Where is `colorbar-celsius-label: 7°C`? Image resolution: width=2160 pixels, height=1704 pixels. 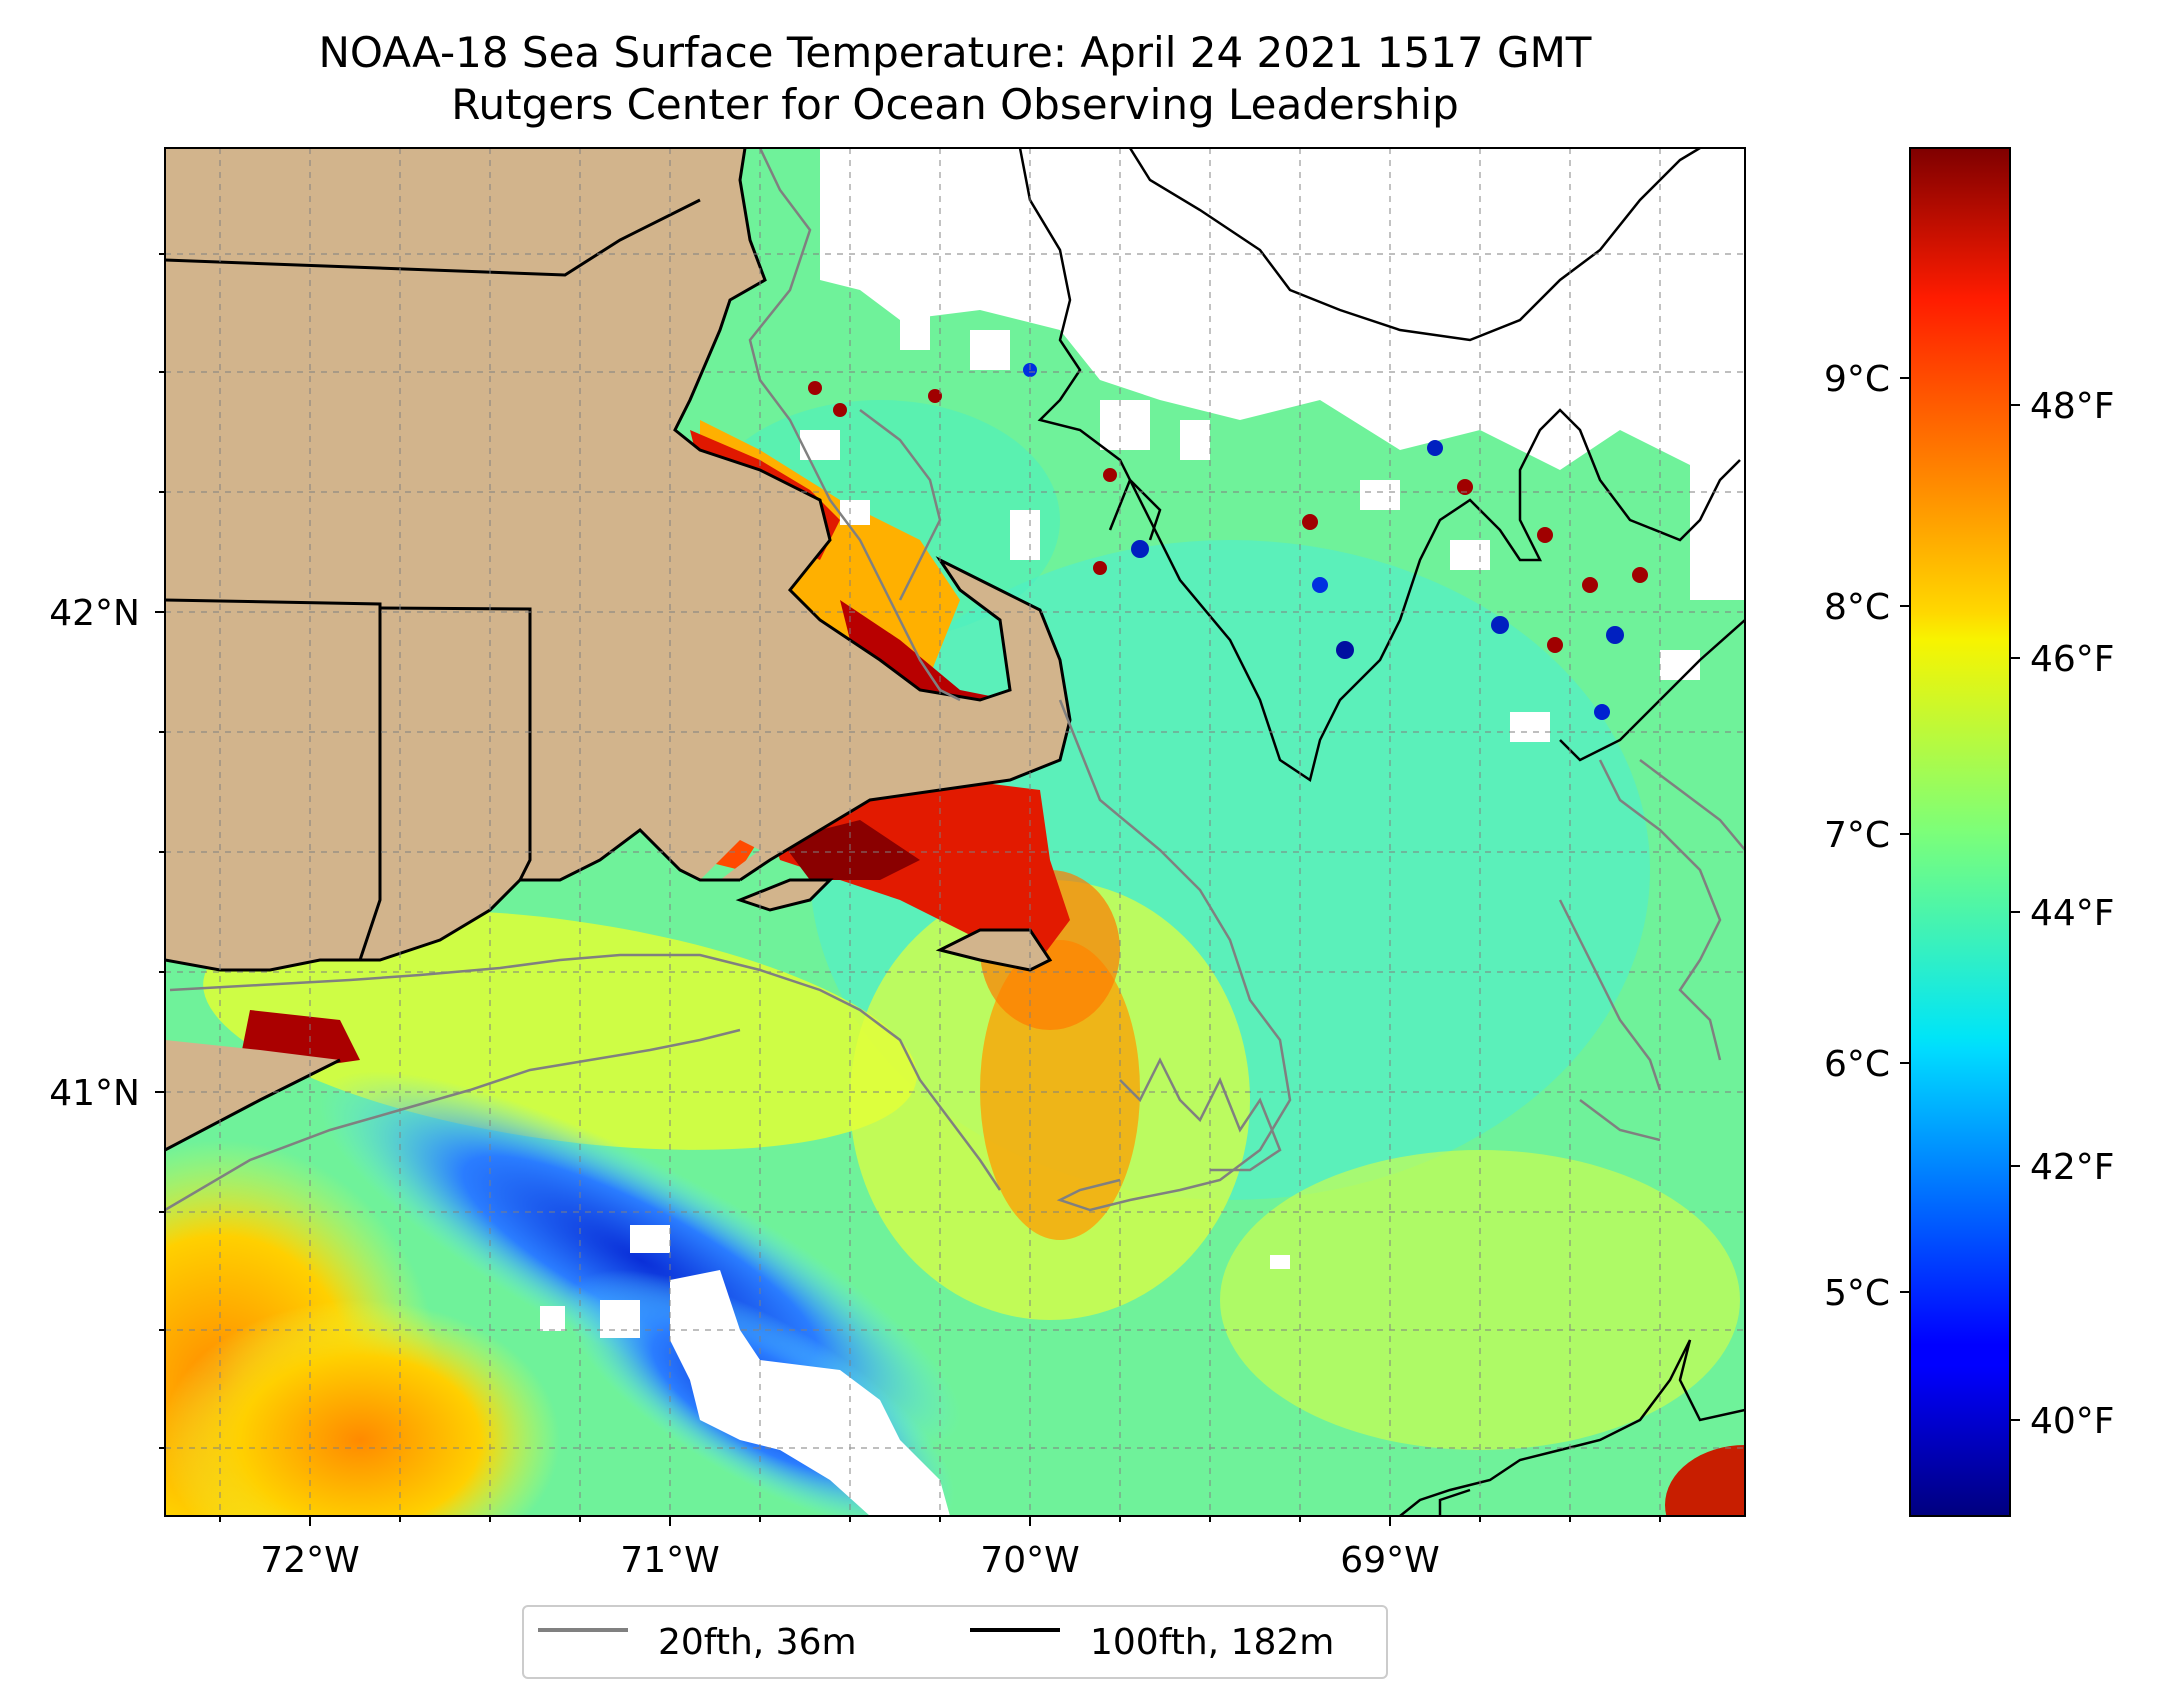 colorbar-celsius-label: 7°C is located at coordinates (1857, 835).